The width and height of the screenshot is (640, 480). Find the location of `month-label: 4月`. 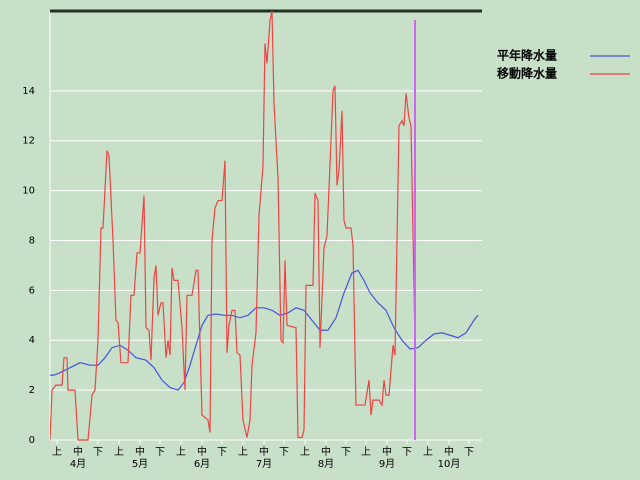

month-label: 4月 is located at coordinates (78, 464).